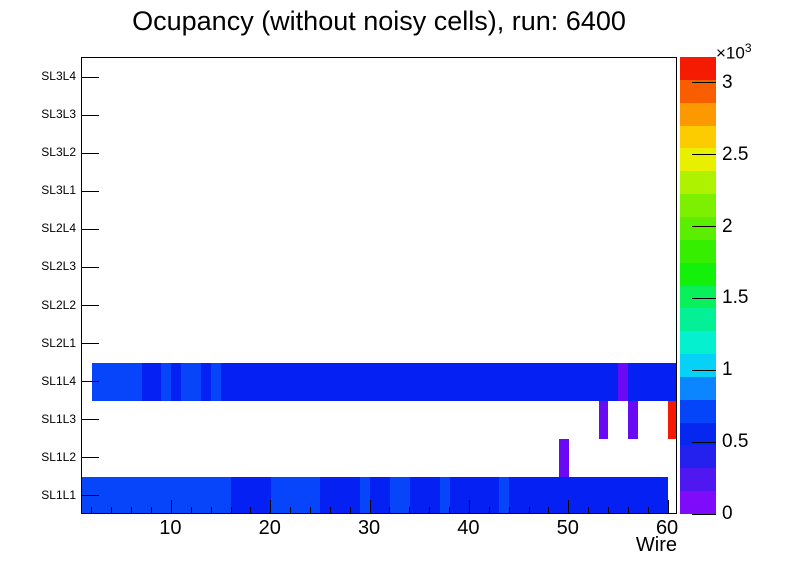 This screenshot has height=572, width=796. I want to click on x-axis-tick-label: 50, so click(567, 528).